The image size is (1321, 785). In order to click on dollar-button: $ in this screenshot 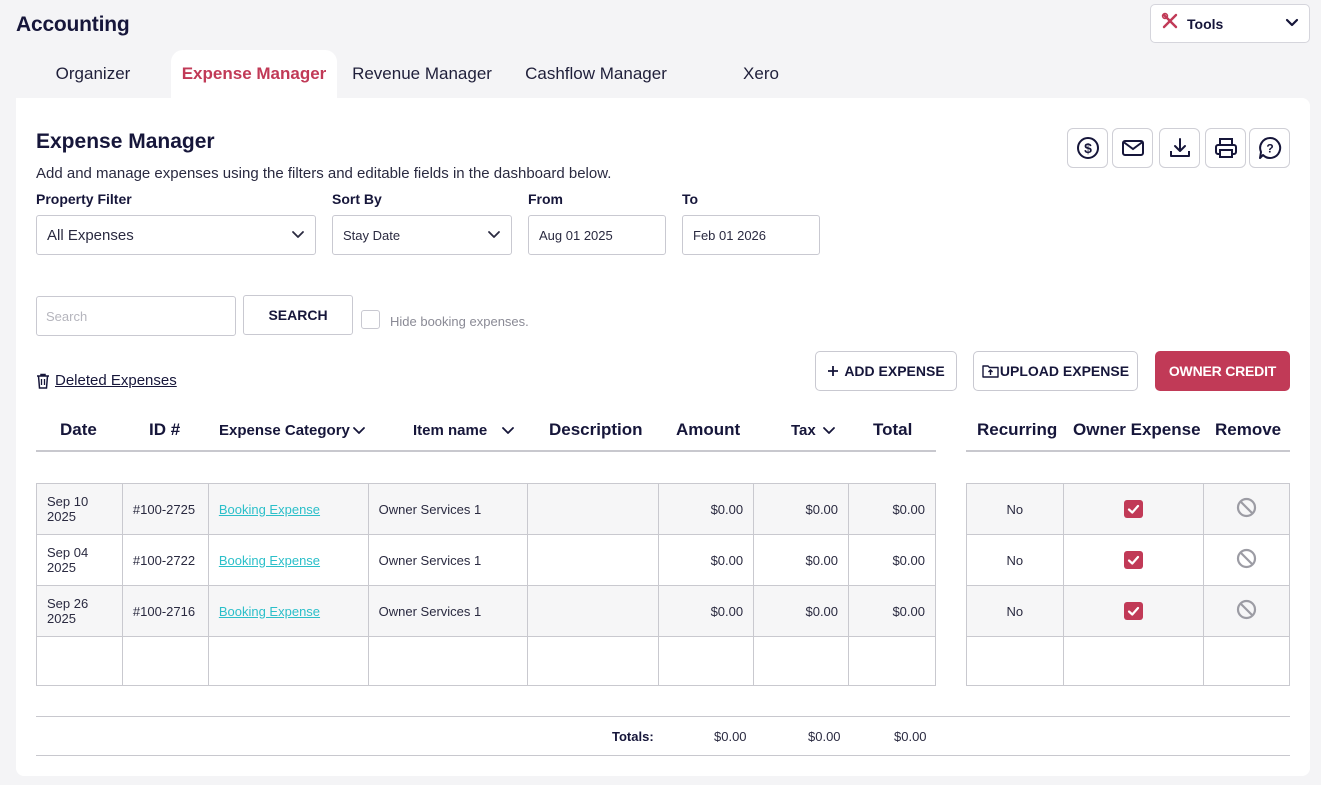, I will do `click(1087, 148)`.